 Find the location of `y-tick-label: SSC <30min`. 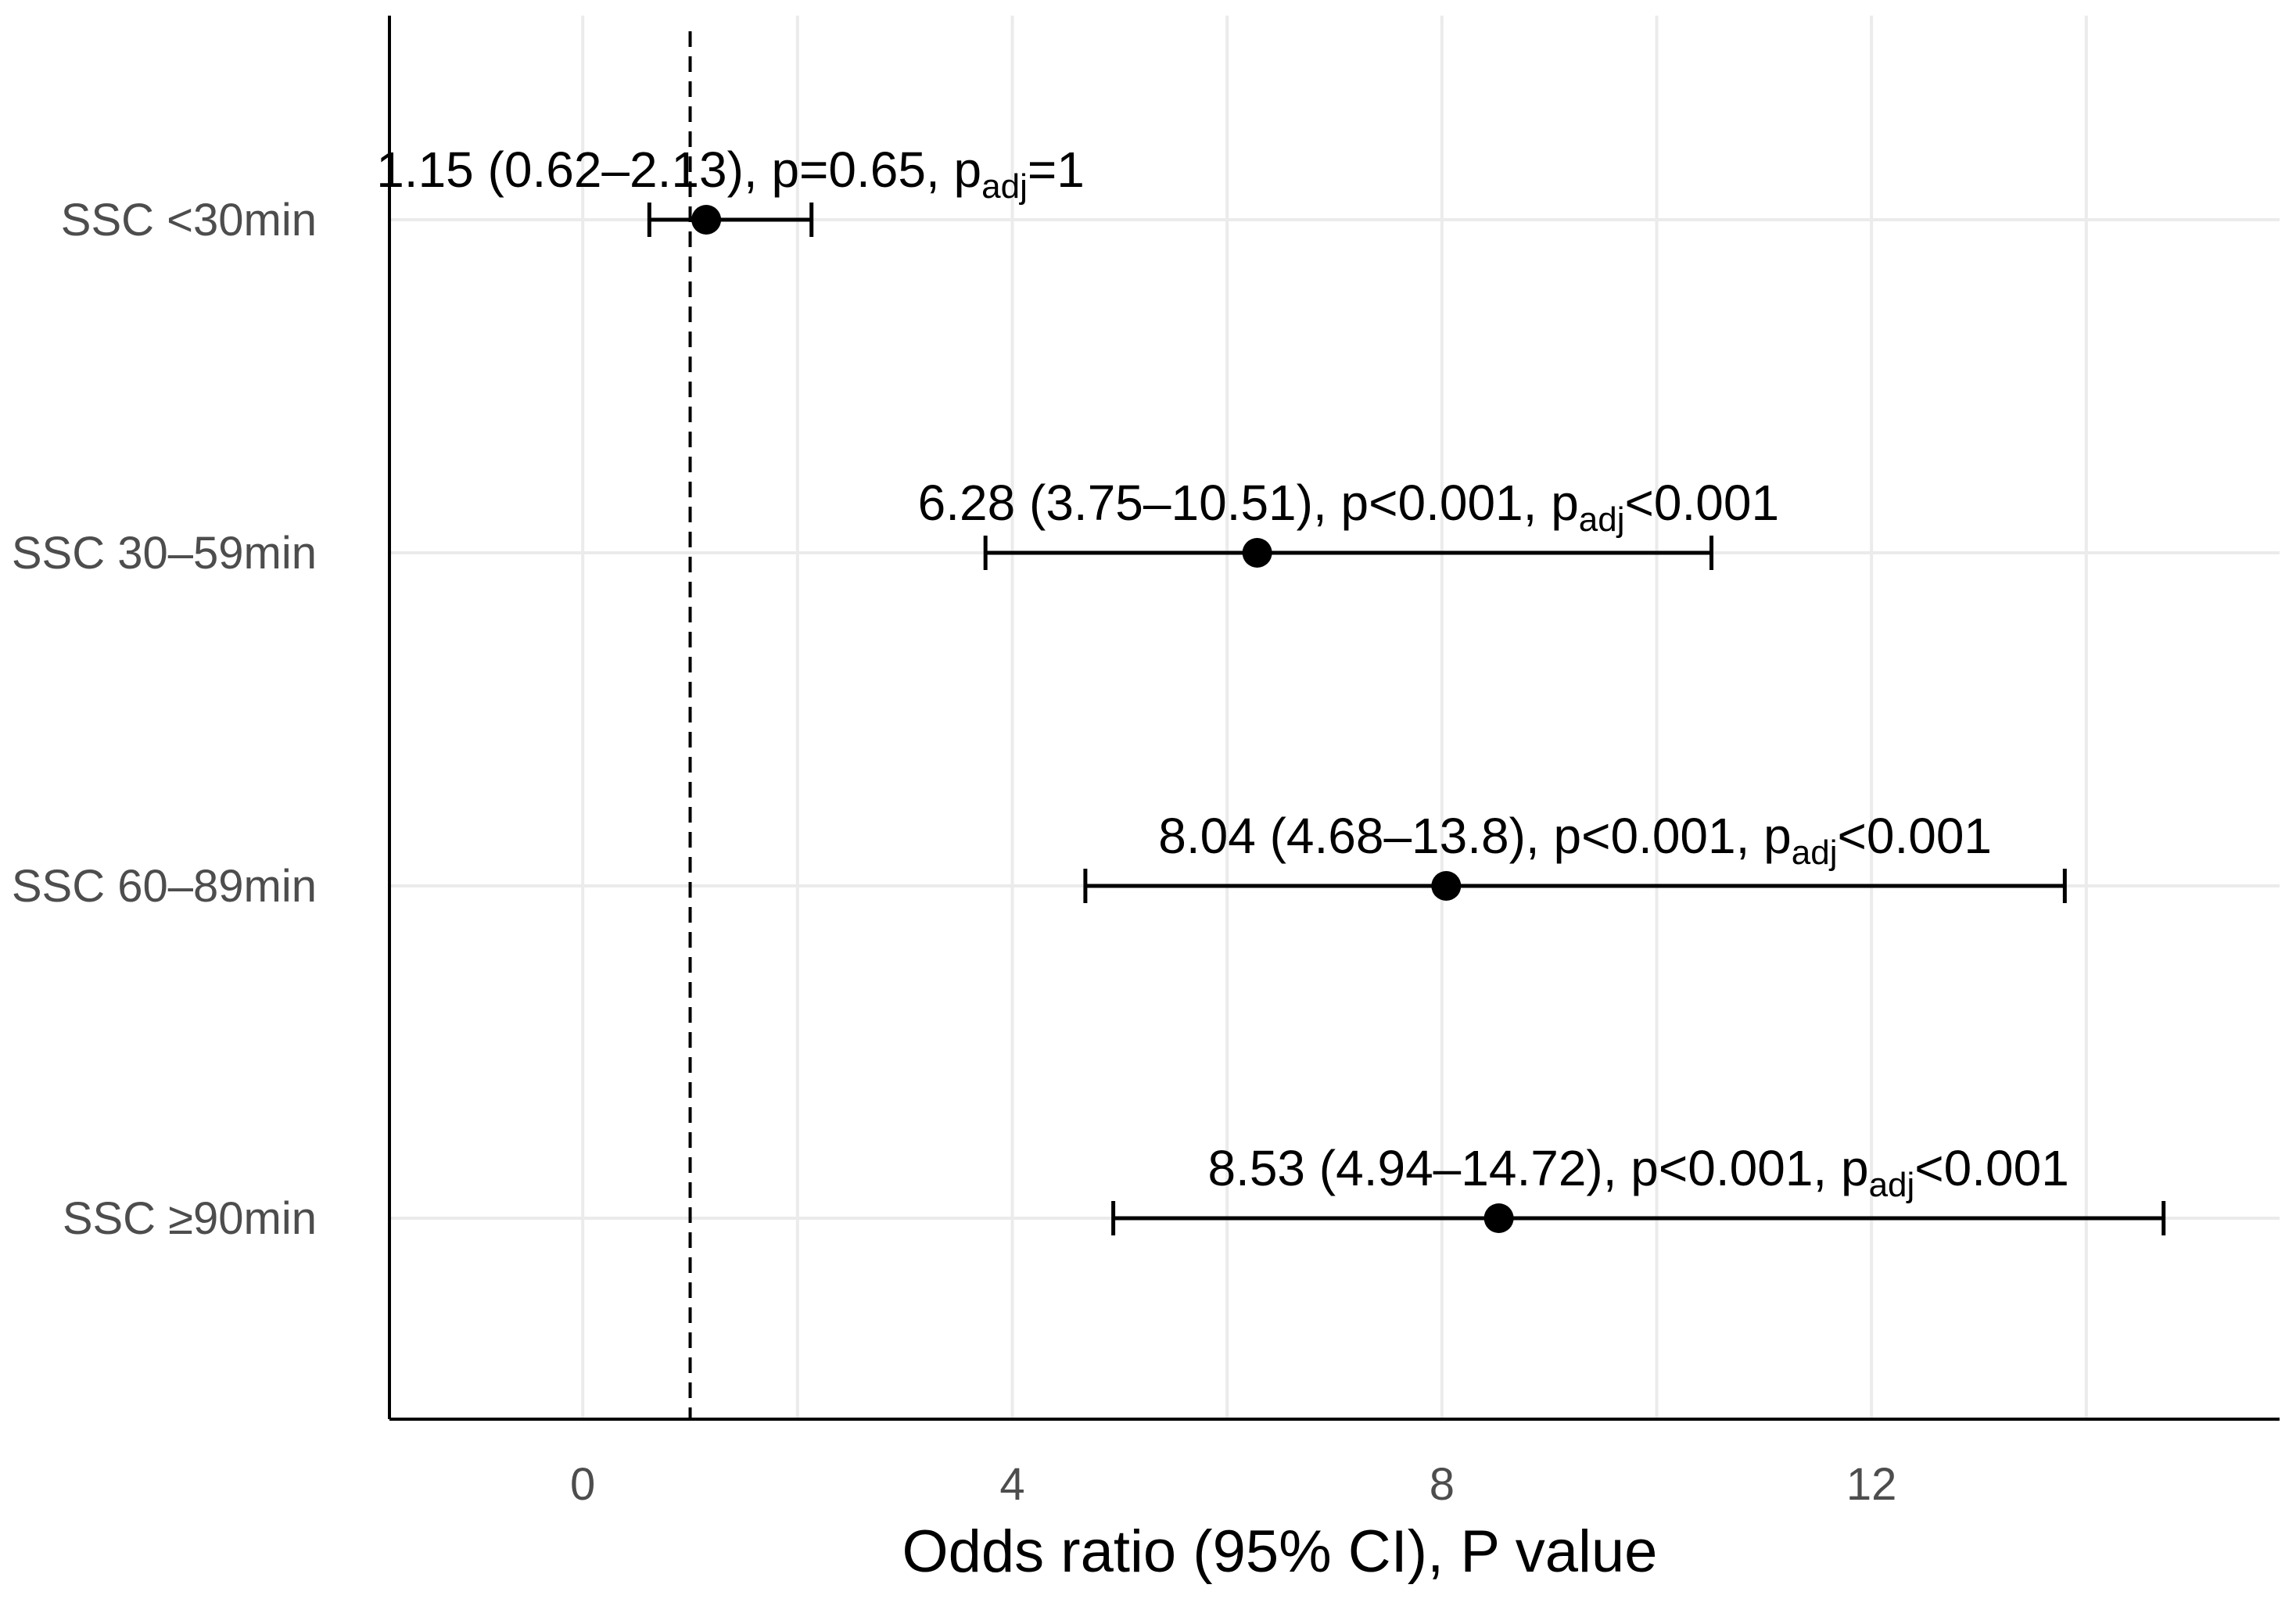

y-tick-label: SSC <30min is located at coordinates (189, 220).